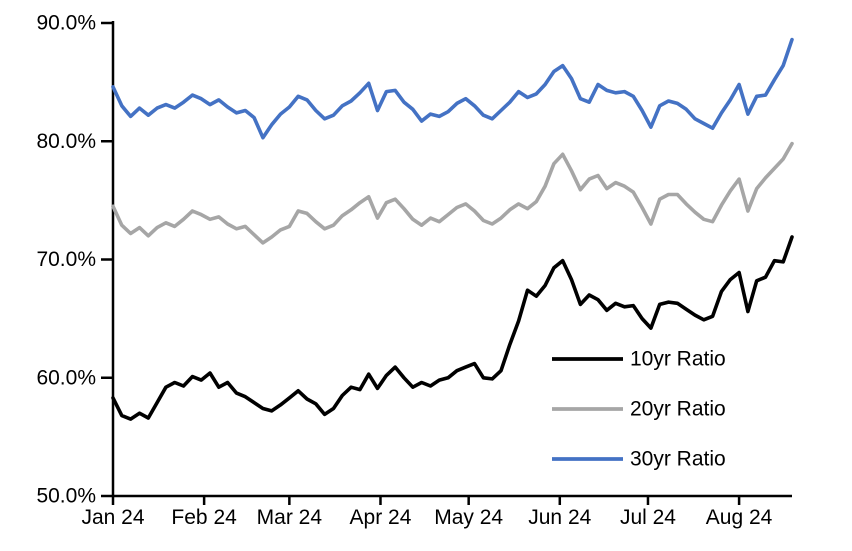 This screenshot has height=551, width=852. What do you see at coordinates (66, 496) in the screenshot?
I see `y-tick-label: 50.0%` at bounding box center [66, 496].